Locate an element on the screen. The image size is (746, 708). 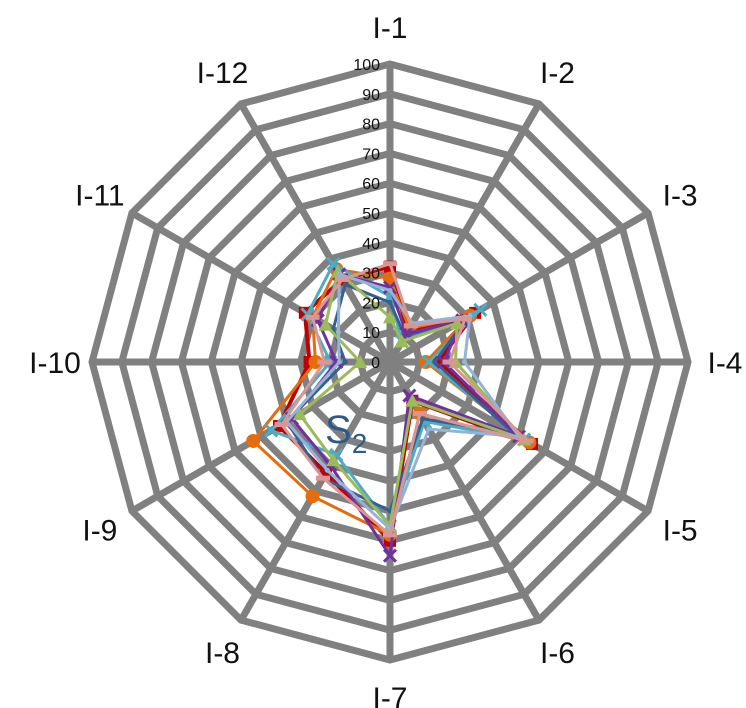
r-tick-label-0: 0 is located at coordinates (375, 363).